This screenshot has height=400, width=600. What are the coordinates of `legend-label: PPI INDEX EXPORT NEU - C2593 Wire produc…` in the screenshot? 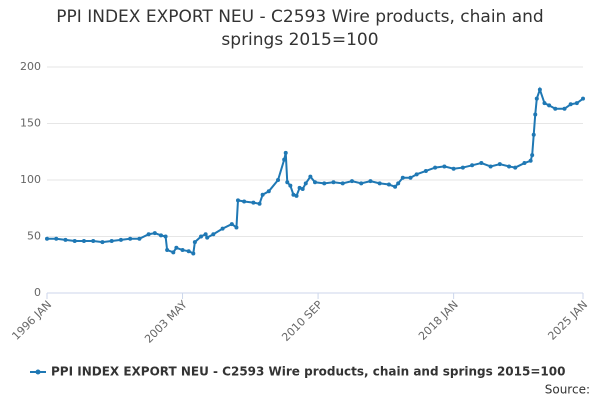 It's located at (308, 372).